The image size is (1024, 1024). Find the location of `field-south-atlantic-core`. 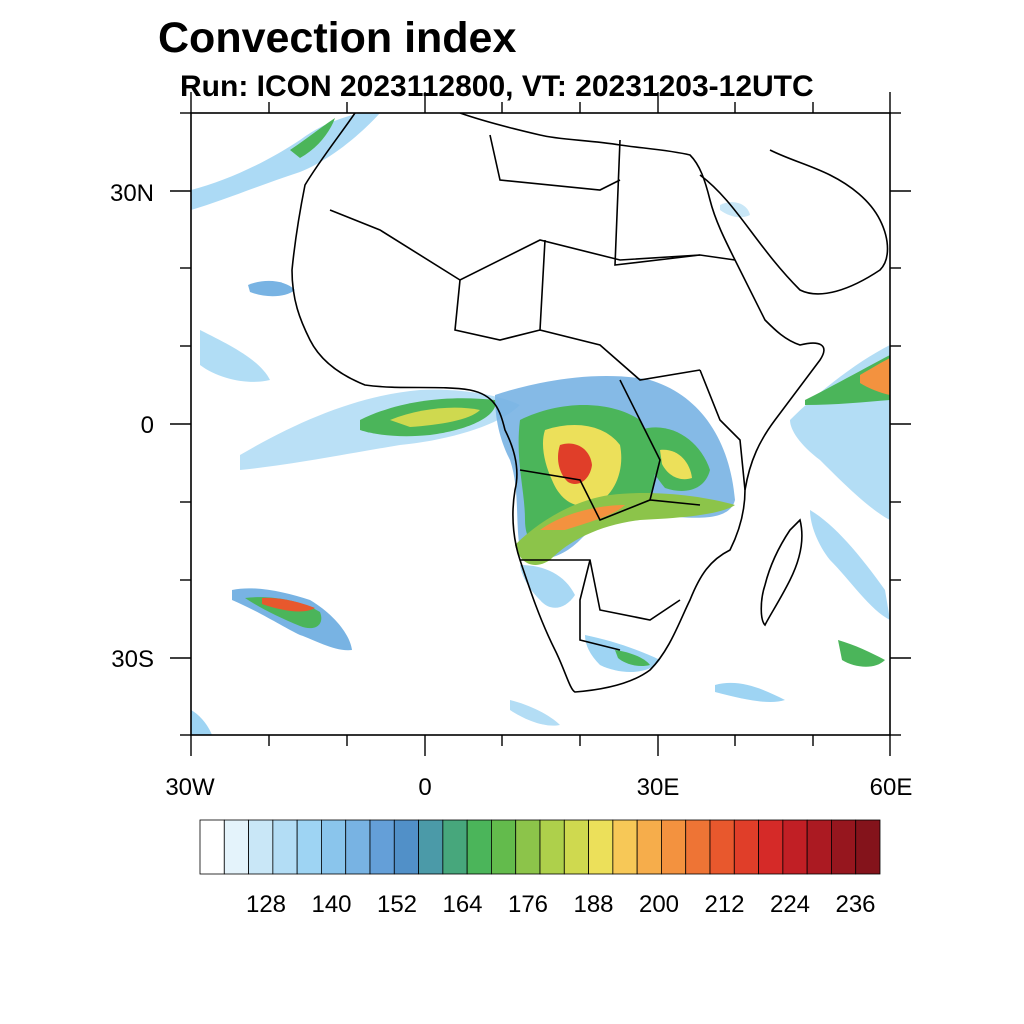

field-south-atlantic-core is located at coordinates (288, 604).